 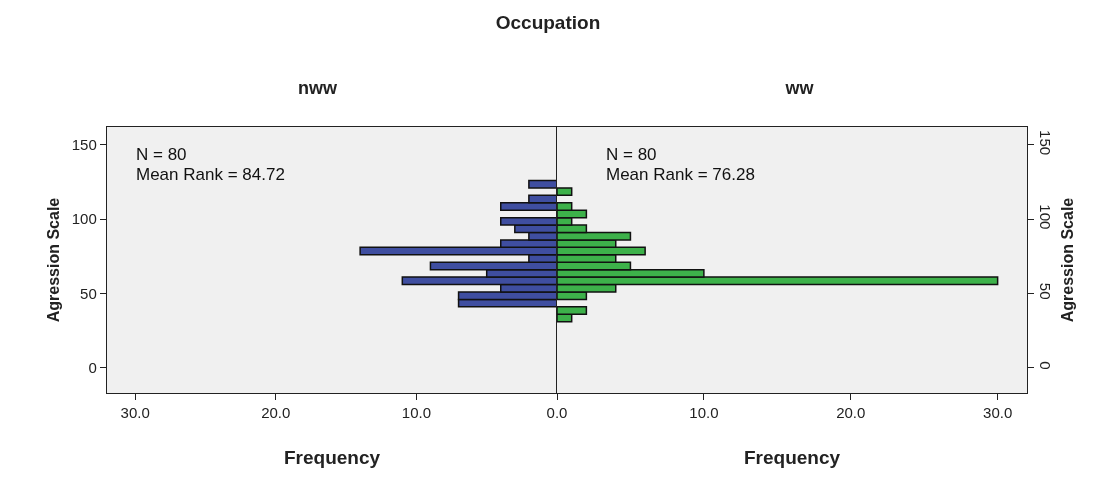 What do you see at coordinates (317, 88) in the screenshot?
I see `chart-subtitle: nww` at bounding box center [317, 88].